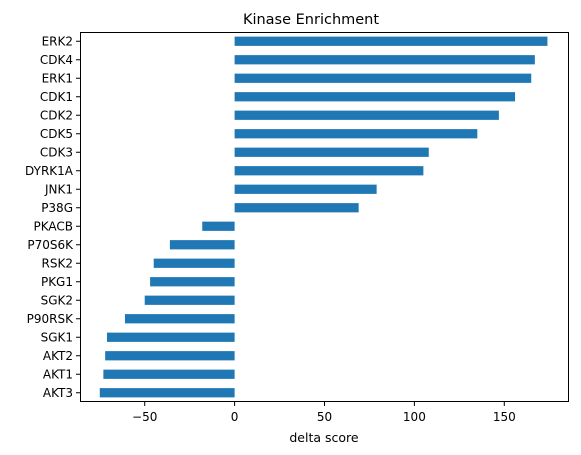 The image size is (581, 455). I want to click on bar-rsk2, so click(194, 263).